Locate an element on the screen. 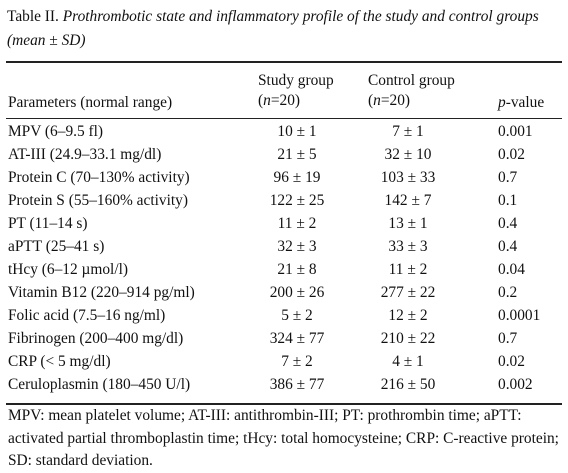  header-p-value: p-value is located at coordinates (521, 102).